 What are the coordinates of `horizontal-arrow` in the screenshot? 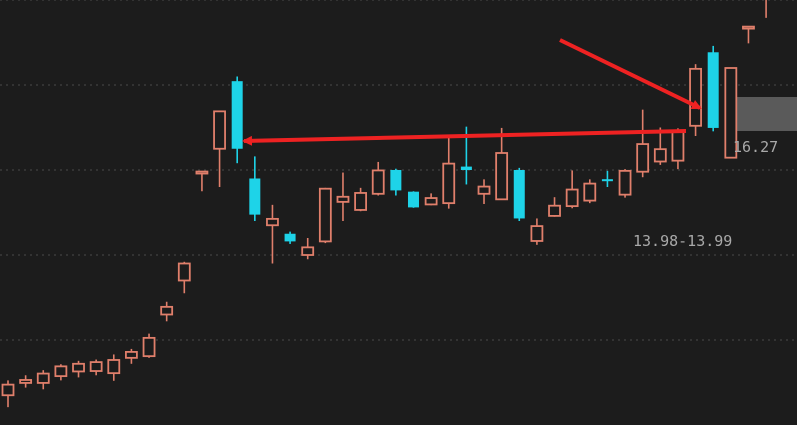 It's located at (464, 137).